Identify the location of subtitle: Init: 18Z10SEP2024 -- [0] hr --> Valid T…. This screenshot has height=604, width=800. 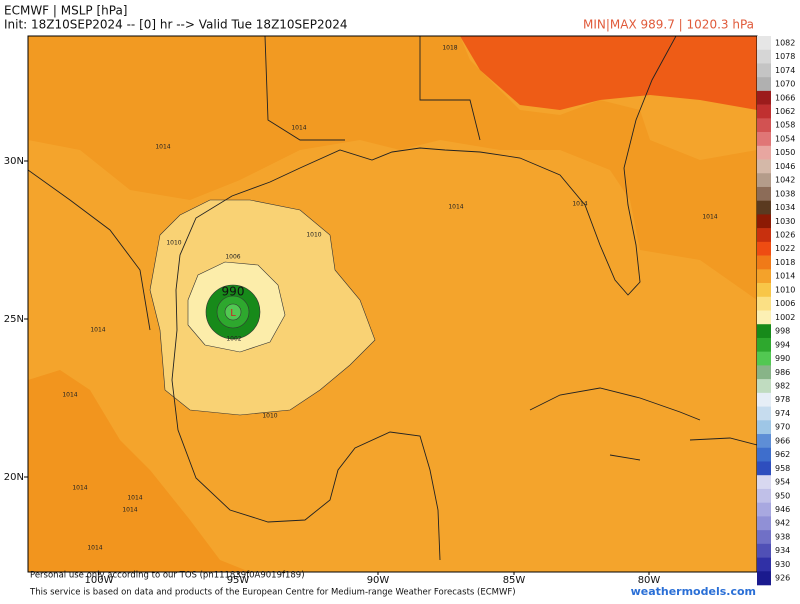
(176, 25).